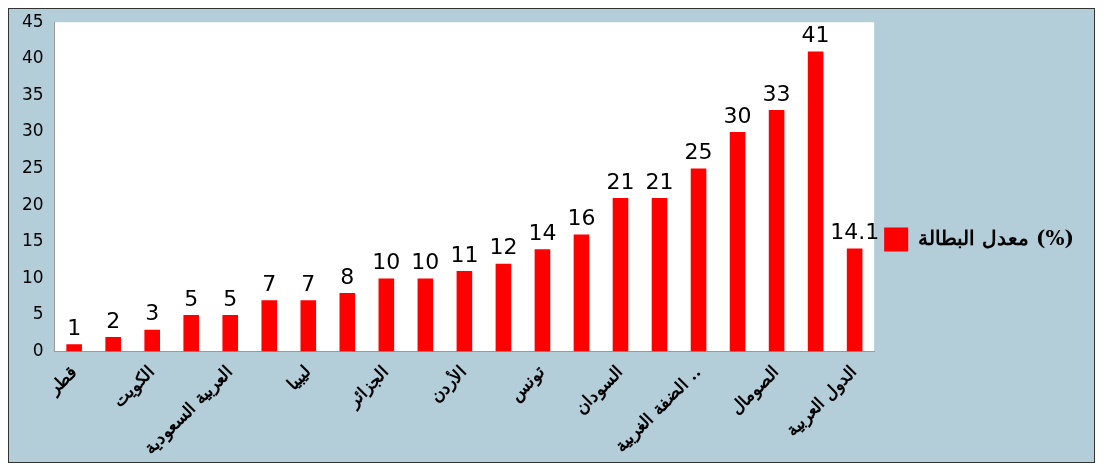 The width and height of the screenshot is (1105, 473). I want to click on y-tick-label: 35, so click(32, 93).